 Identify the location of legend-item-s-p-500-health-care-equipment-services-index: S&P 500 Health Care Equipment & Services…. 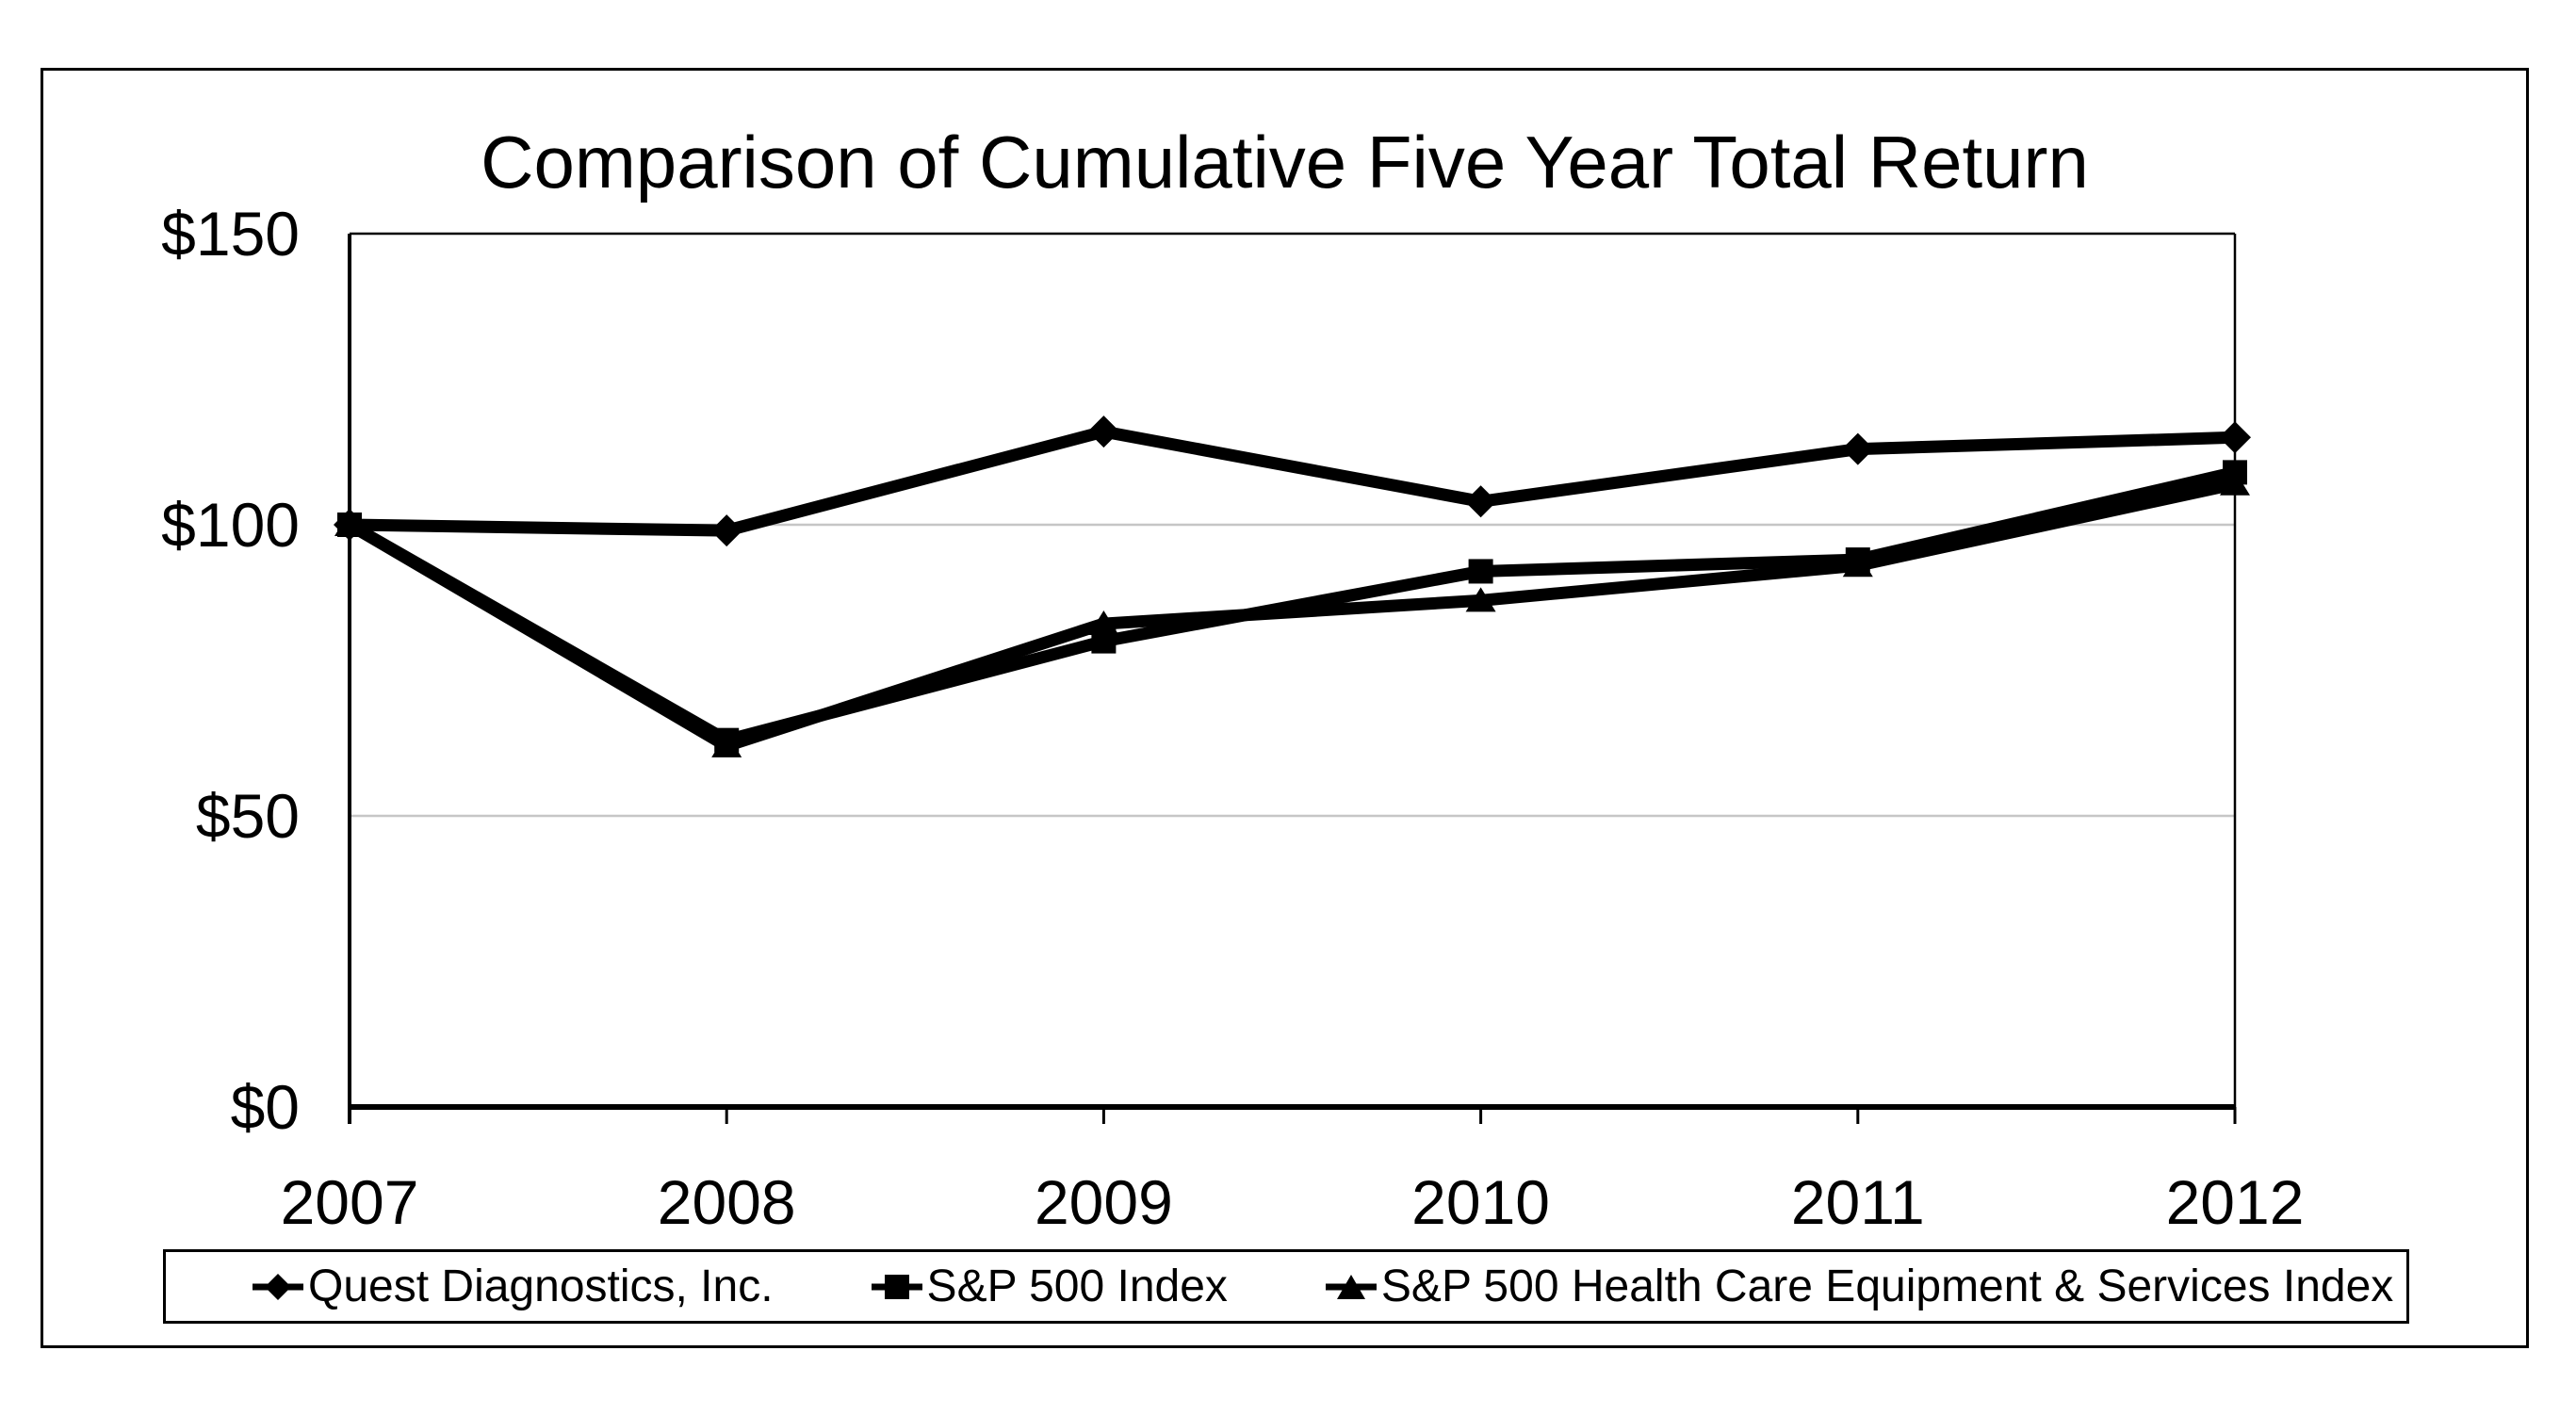
(1859, 1286).